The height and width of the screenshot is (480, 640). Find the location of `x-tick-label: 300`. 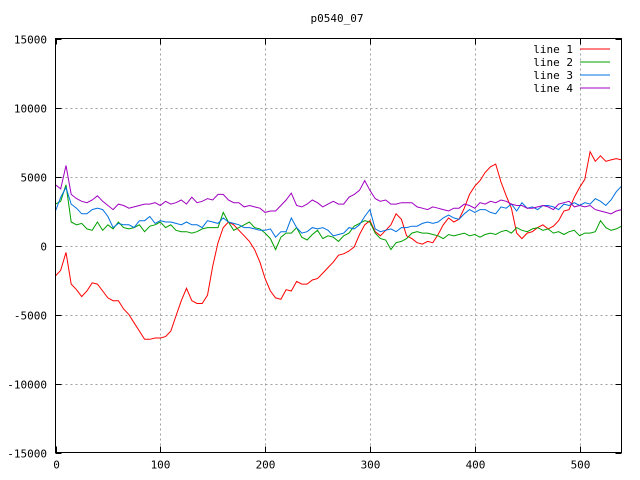

x-tick-label: 300 is located at coordinates (371, 465).